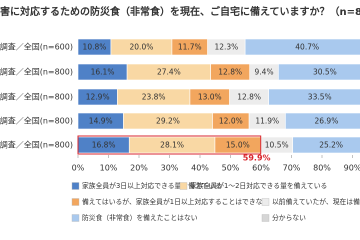 Image resolution: width=360 pixels, height=240 pixels. Describe the element at coordinates (316, 201) in the screenshot. I see `legend-label: 以前備えていたが、現在は備えていない` at that location.